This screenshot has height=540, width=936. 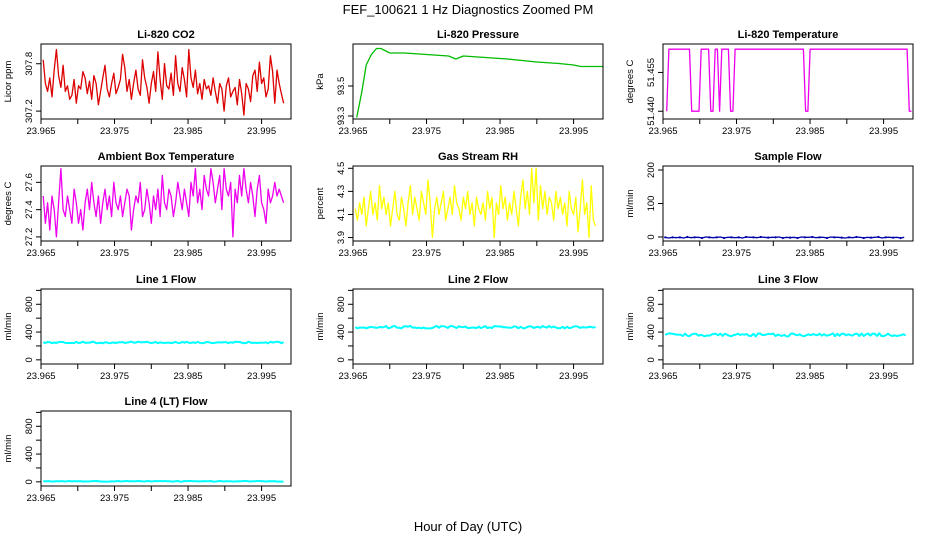 I want to click on y-tick-label: 93.3, so click(x=341, y=116).